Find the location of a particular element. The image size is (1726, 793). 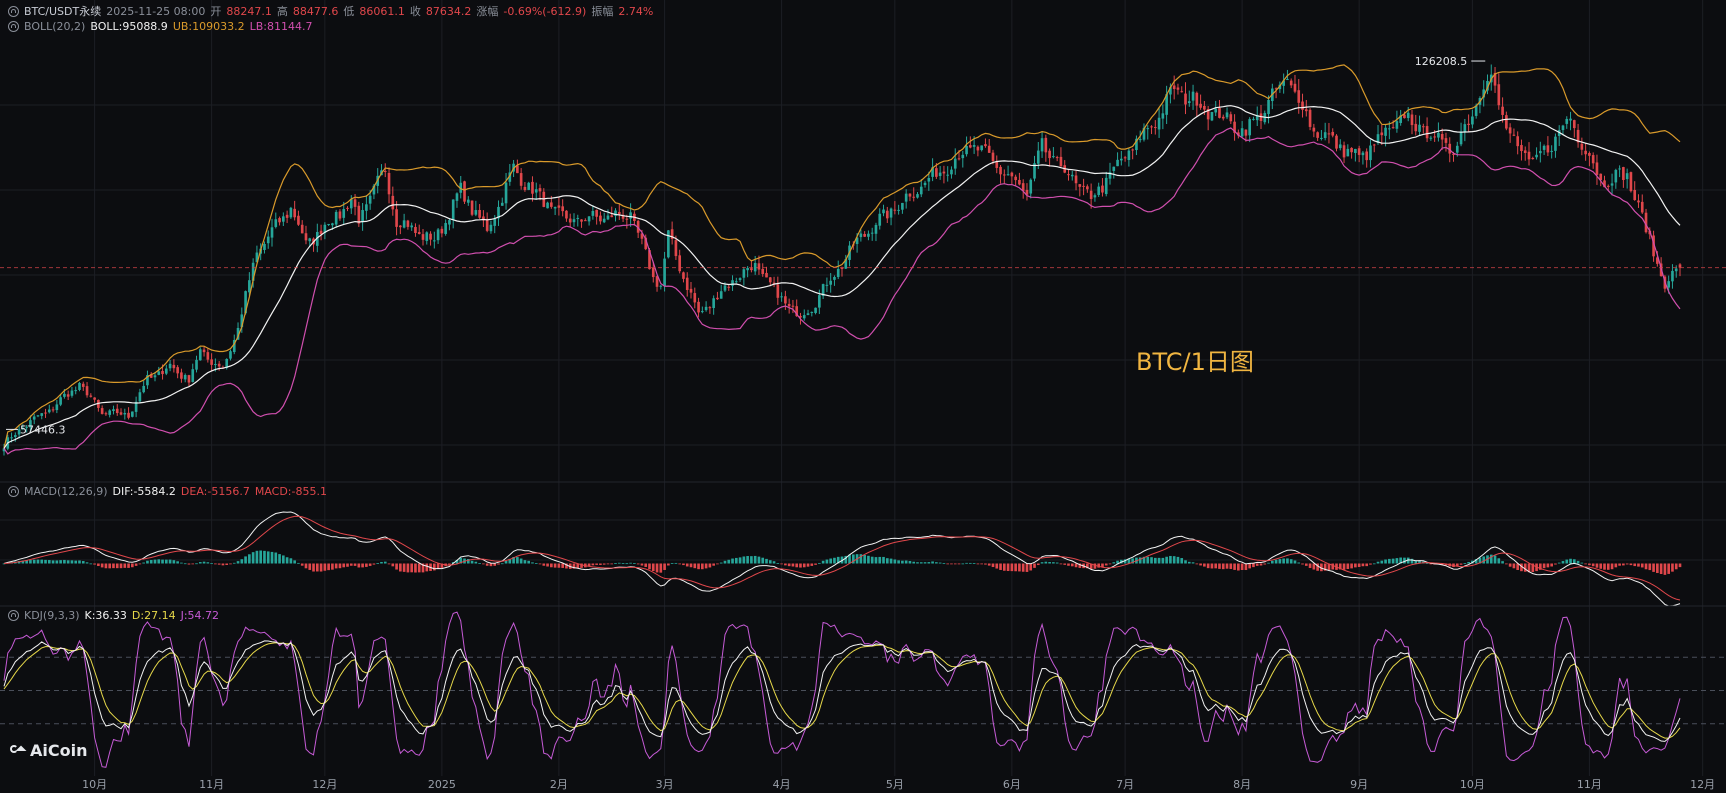

kdj-name: KDJ(9,3,3) is located at coordinates (52, 615).